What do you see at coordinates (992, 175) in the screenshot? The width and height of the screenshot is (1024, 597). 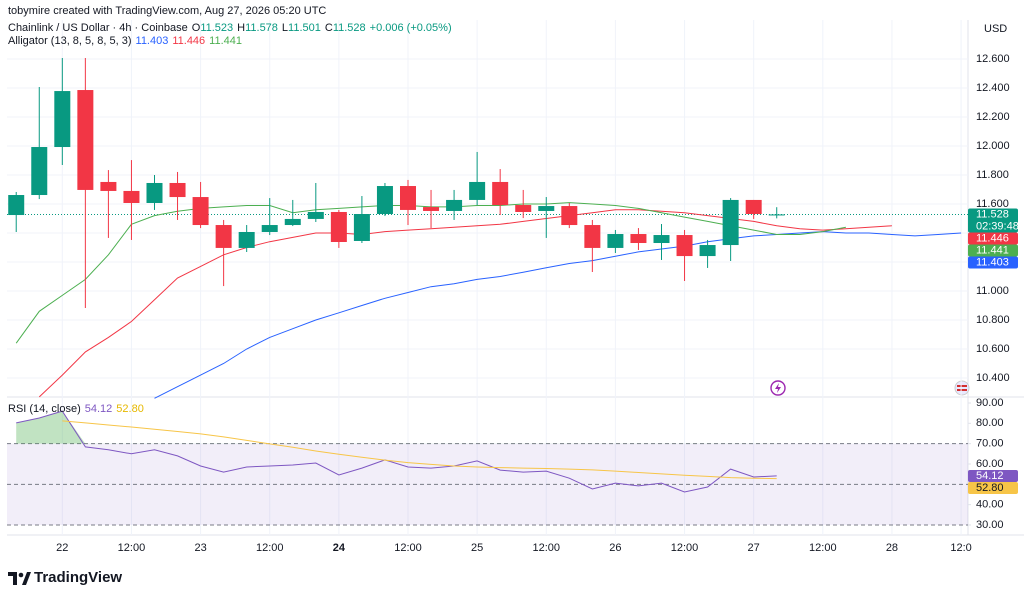 I see `y-tick-label: 11.800` at bounding box center [992, 175].